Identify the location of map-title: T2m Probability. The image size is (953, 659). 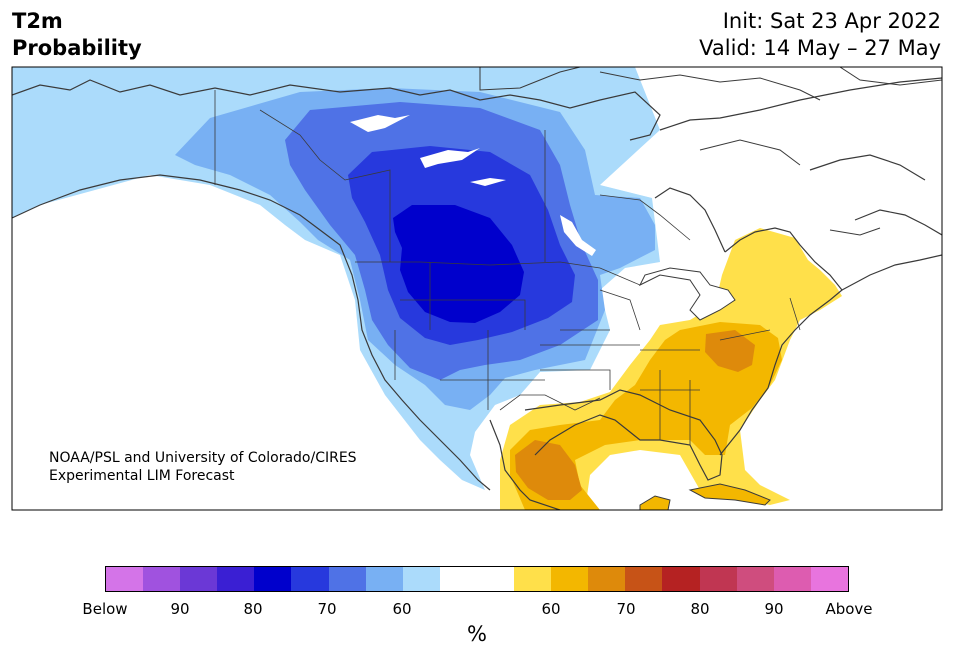
(77, 35).